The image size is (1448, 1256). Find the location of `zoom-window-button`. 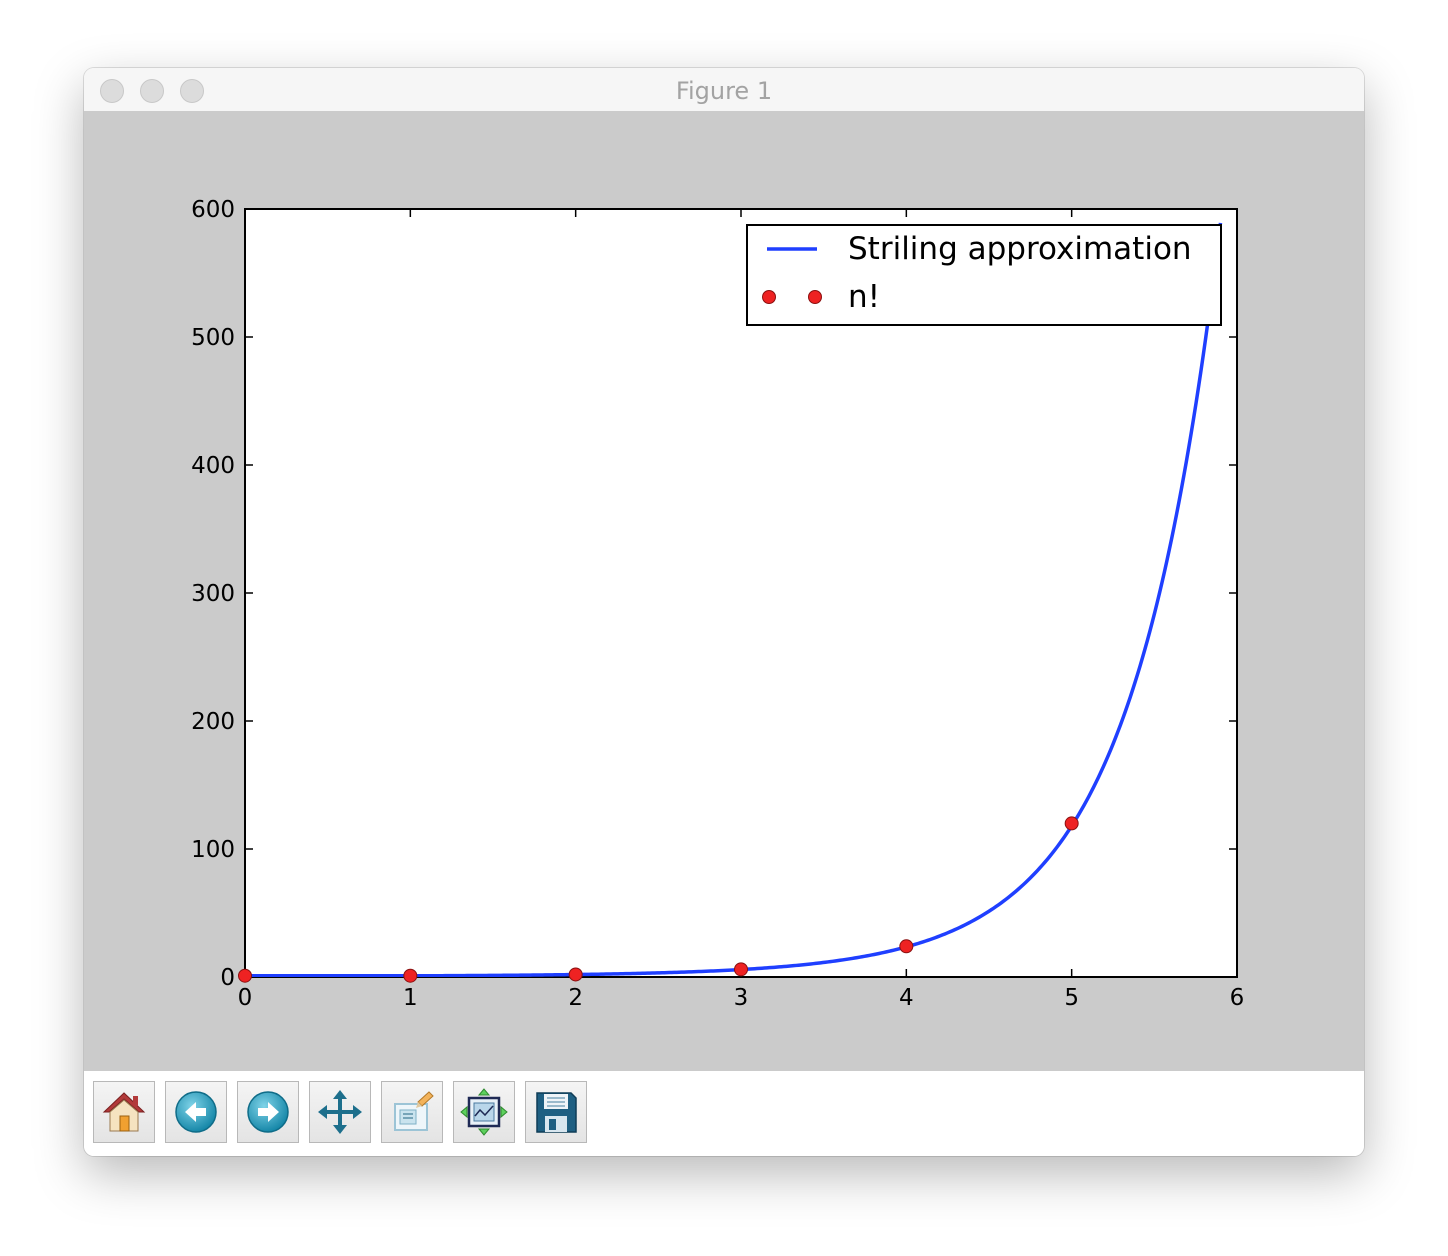

zoom-window-button is located at coordinates (192, 91).